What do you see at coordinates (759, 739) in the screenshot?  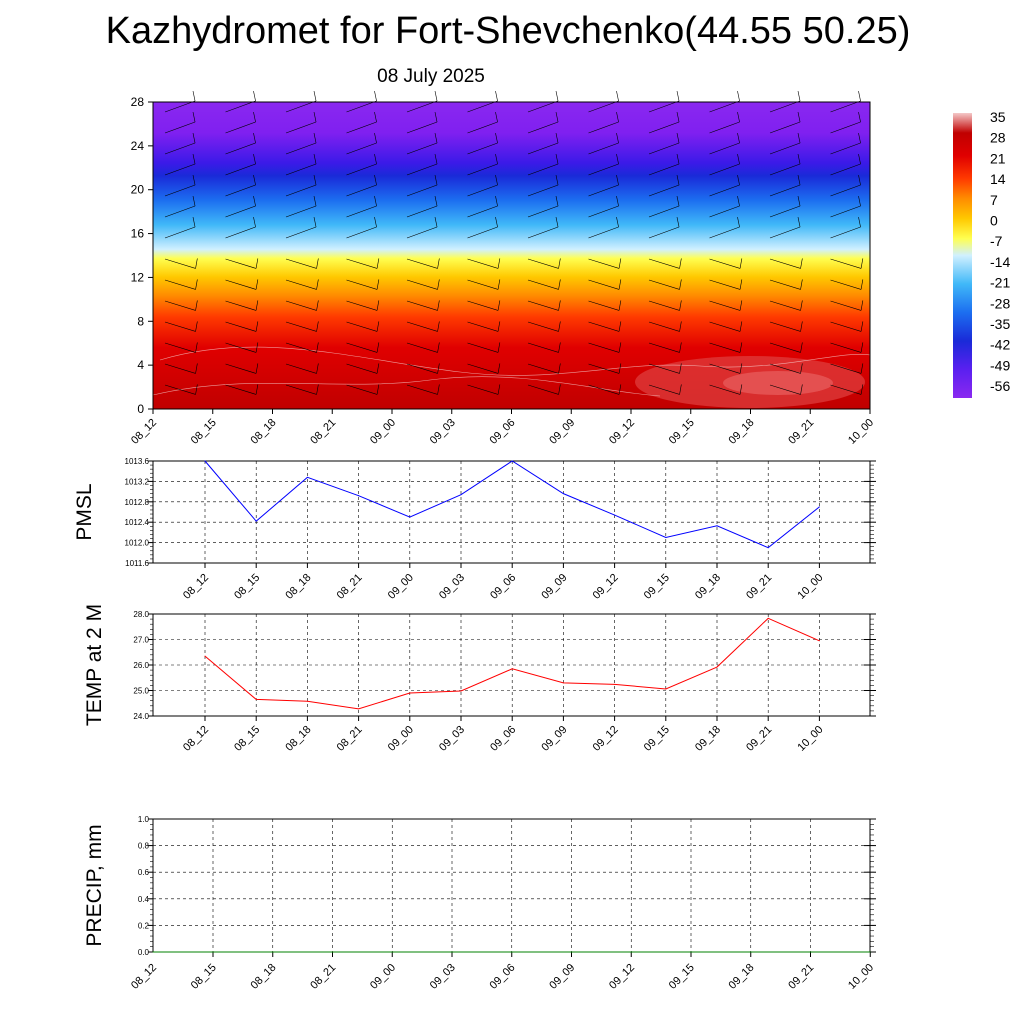 I see `x-tick-label: 09_21` at bounding box center [759, 739].